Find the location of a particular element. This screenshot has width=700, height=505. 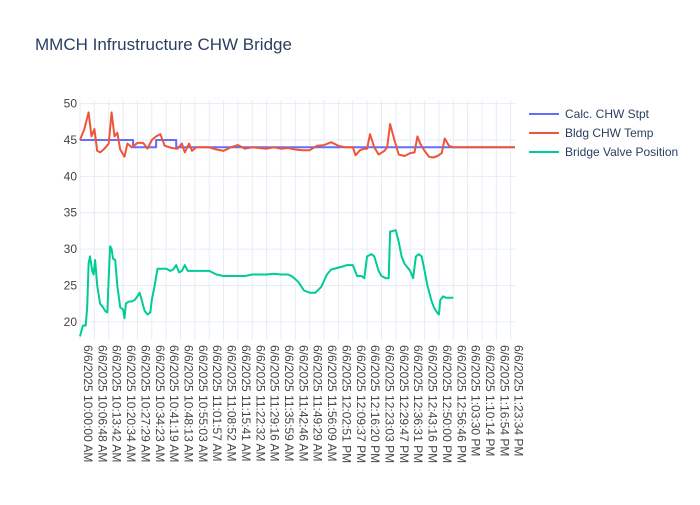

x-tick-label: 6/6/2025 11:42:46 AM is located at coordinates (303, 403).